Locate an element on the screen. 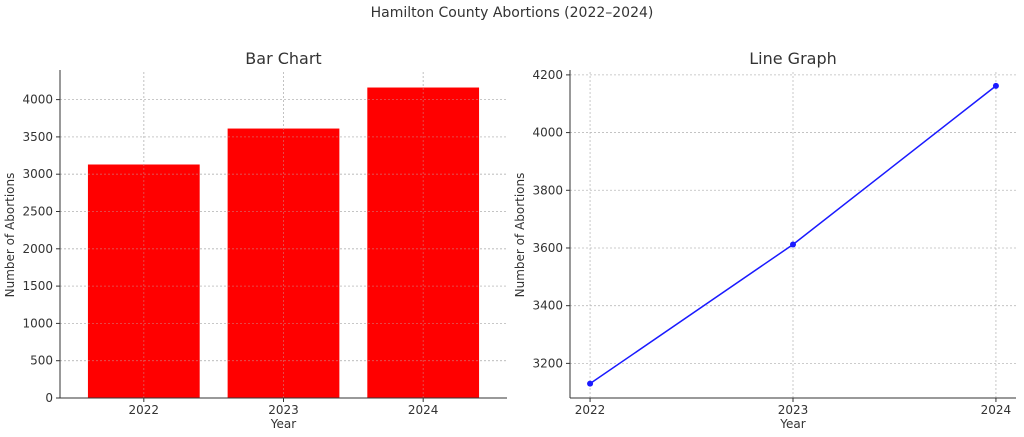 The width and height of the screenshot is (1024, 437). chart2-xtick-label-2: 2024 is located at coordinates (996, 410).